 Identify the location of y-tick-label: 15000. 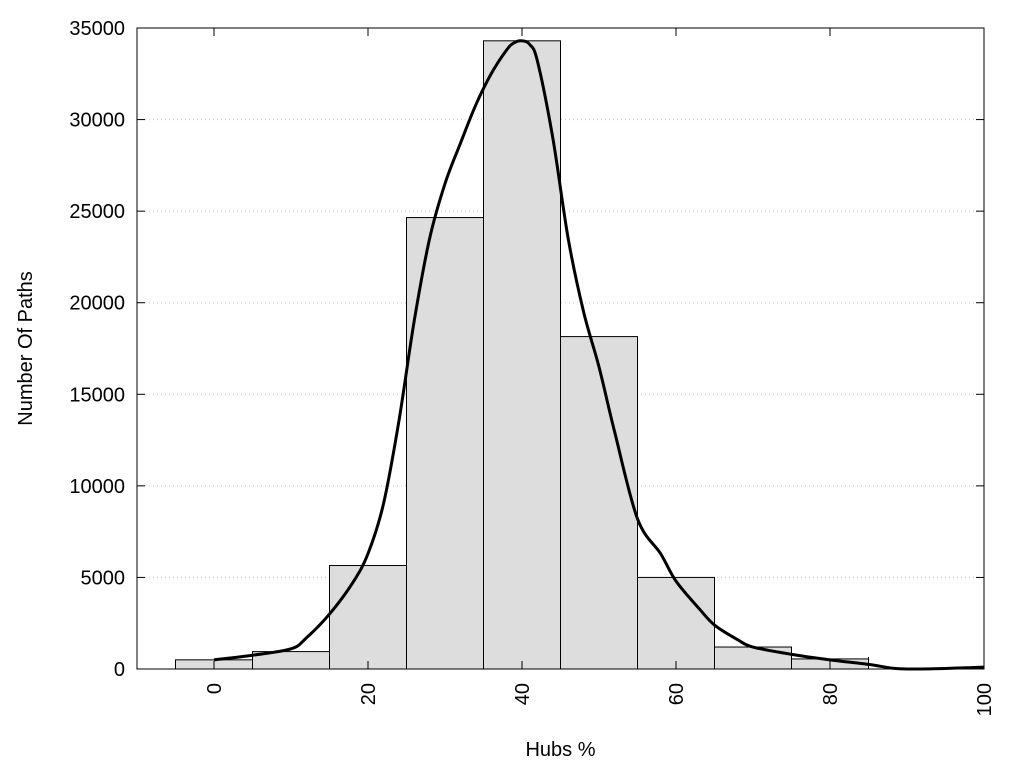
(97, 395).